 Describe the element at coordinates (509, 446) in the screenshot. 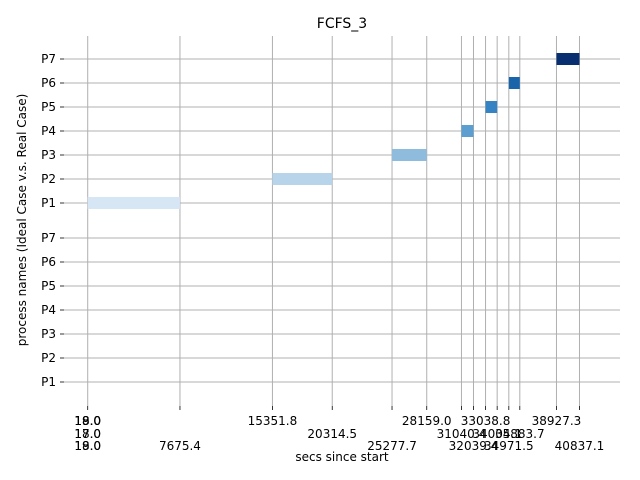

I see `x-tick-label: 34971.5` at that location.